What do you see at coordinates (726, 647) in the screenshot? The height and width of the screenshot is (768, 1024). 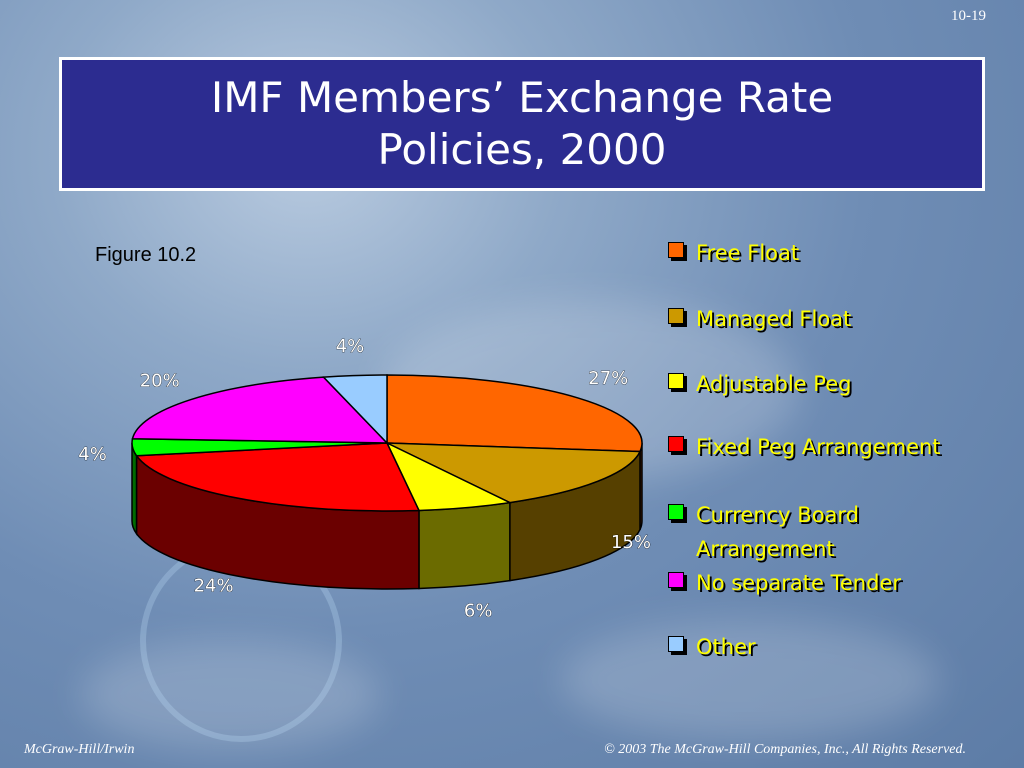 I see `legend-label: Other` at bounding box center [726, 647].